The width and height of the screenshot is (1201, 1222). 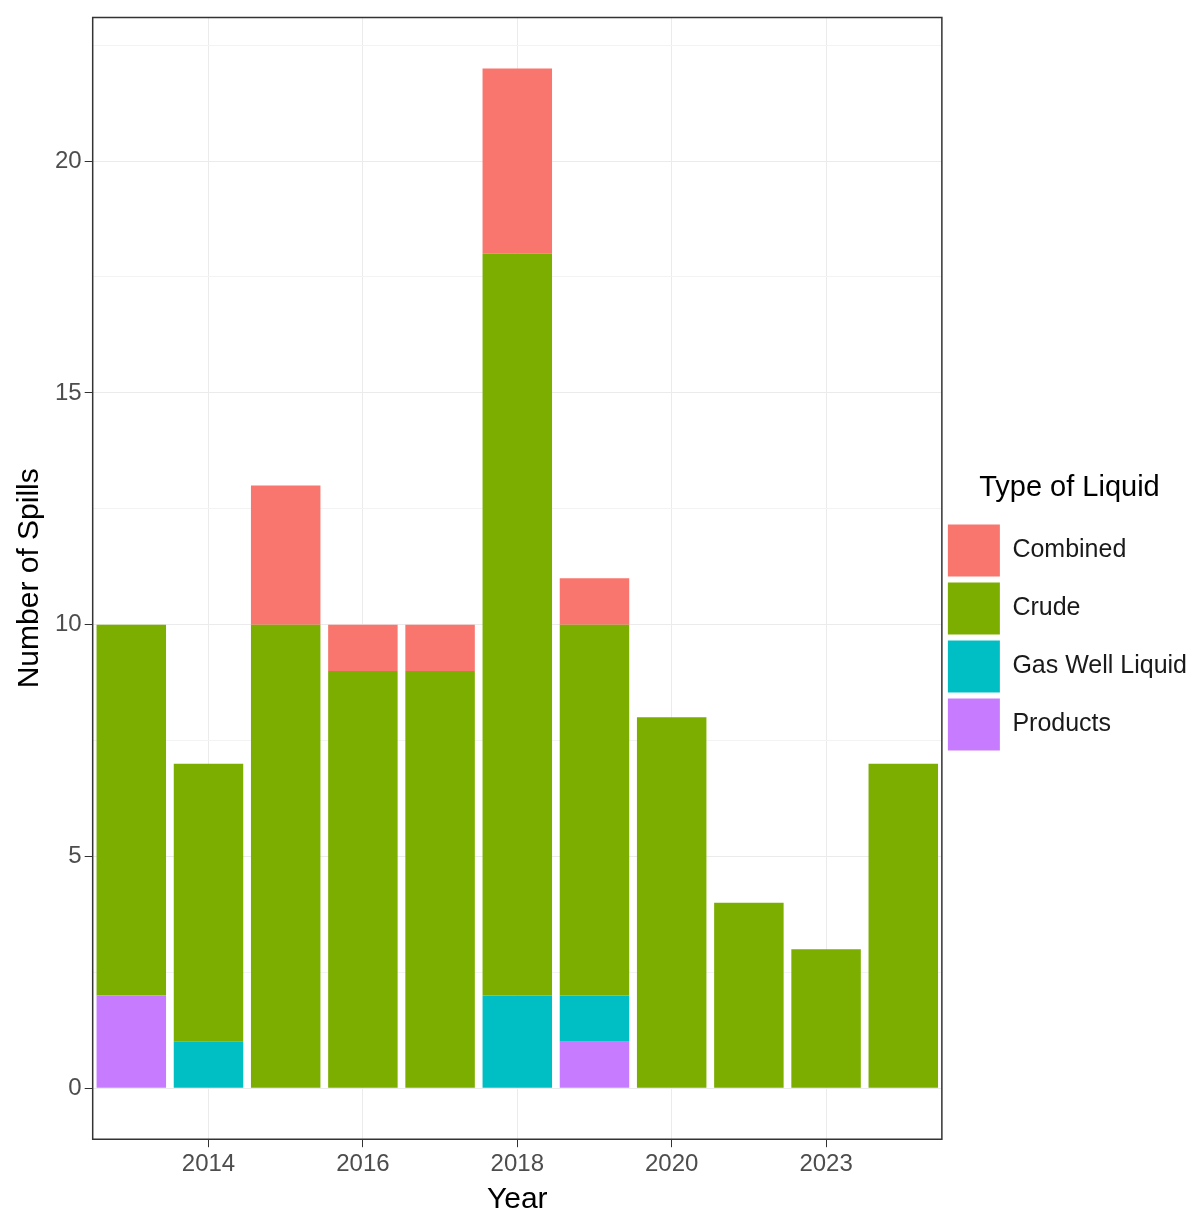 I want to click on legend-label: Products, so click(x=1062, y=722).